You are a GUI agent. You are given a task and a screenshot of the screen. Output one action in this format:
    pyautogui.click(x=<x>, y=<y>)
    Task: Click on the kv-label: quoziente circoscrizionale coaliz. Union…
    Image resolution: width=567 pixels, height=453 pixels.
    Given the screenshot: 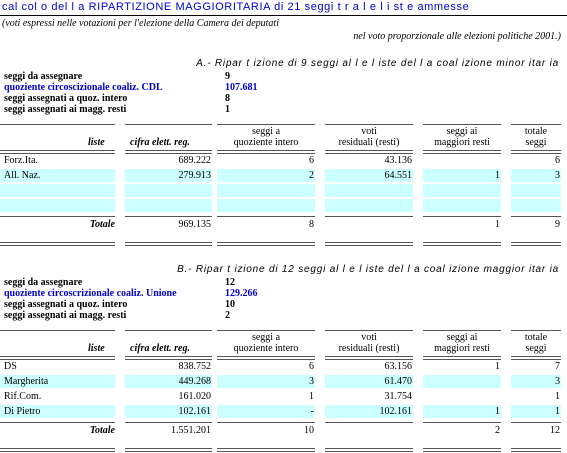 What is the action you would take?
    pyautogui.click(x=90, y=293)
    